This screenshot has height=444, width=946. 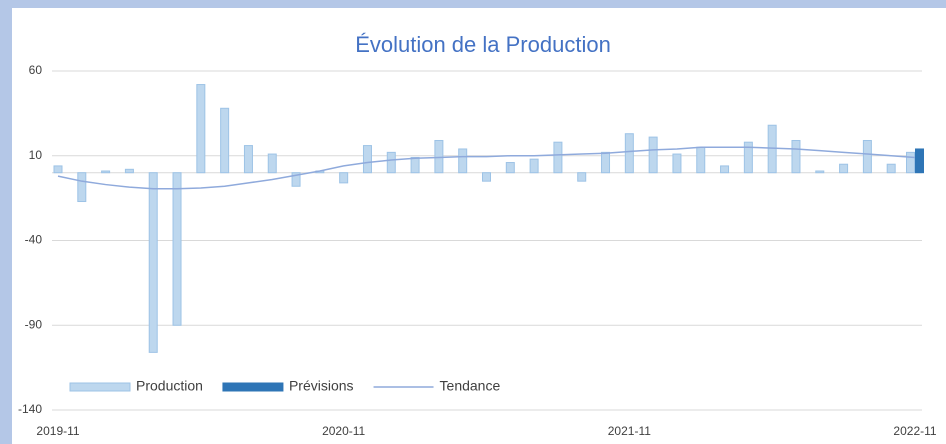 What do you see at coordinates (57, 431) in the screenshot?
I see `x-tick-label: 2019-11` at bounding box center [57, 431].